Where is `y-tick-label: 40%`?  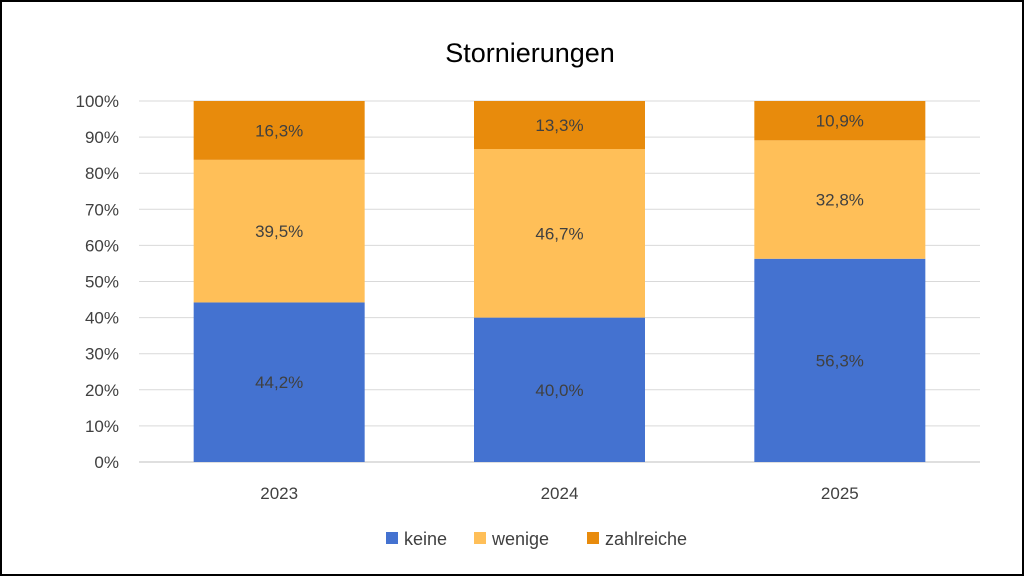 y-tick-label: 40% is located at coordinates (102, 318).